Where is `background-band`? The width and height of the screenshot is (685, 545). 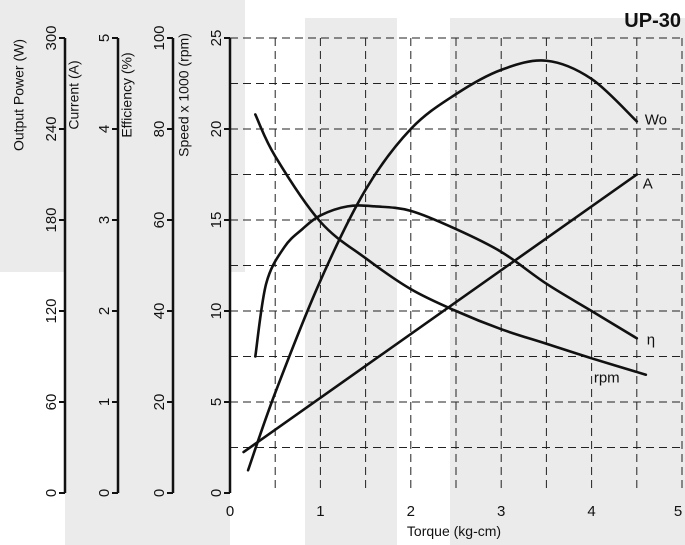 background-band is located at coordinates (147, 408).